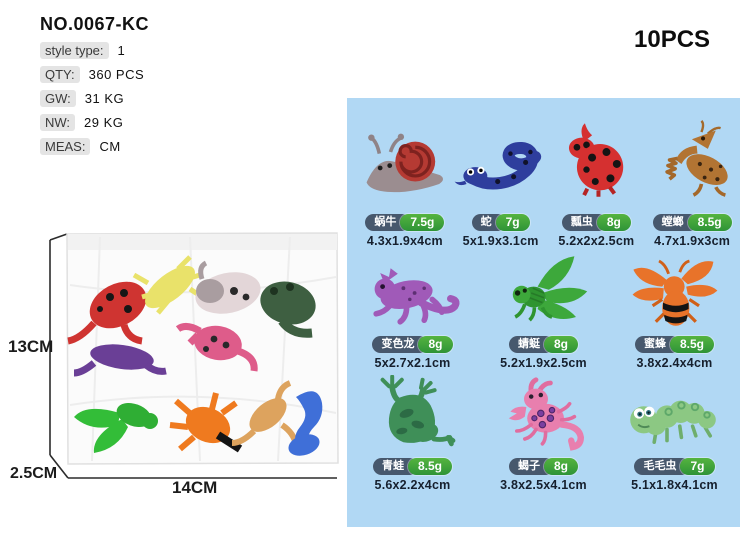 This screenshot has height=555, width=740. What do you see at coordinates (34, 473) in the screenshot?
I see `bag-gusset-label: 2.5CM` at bounding box center [34, 473].